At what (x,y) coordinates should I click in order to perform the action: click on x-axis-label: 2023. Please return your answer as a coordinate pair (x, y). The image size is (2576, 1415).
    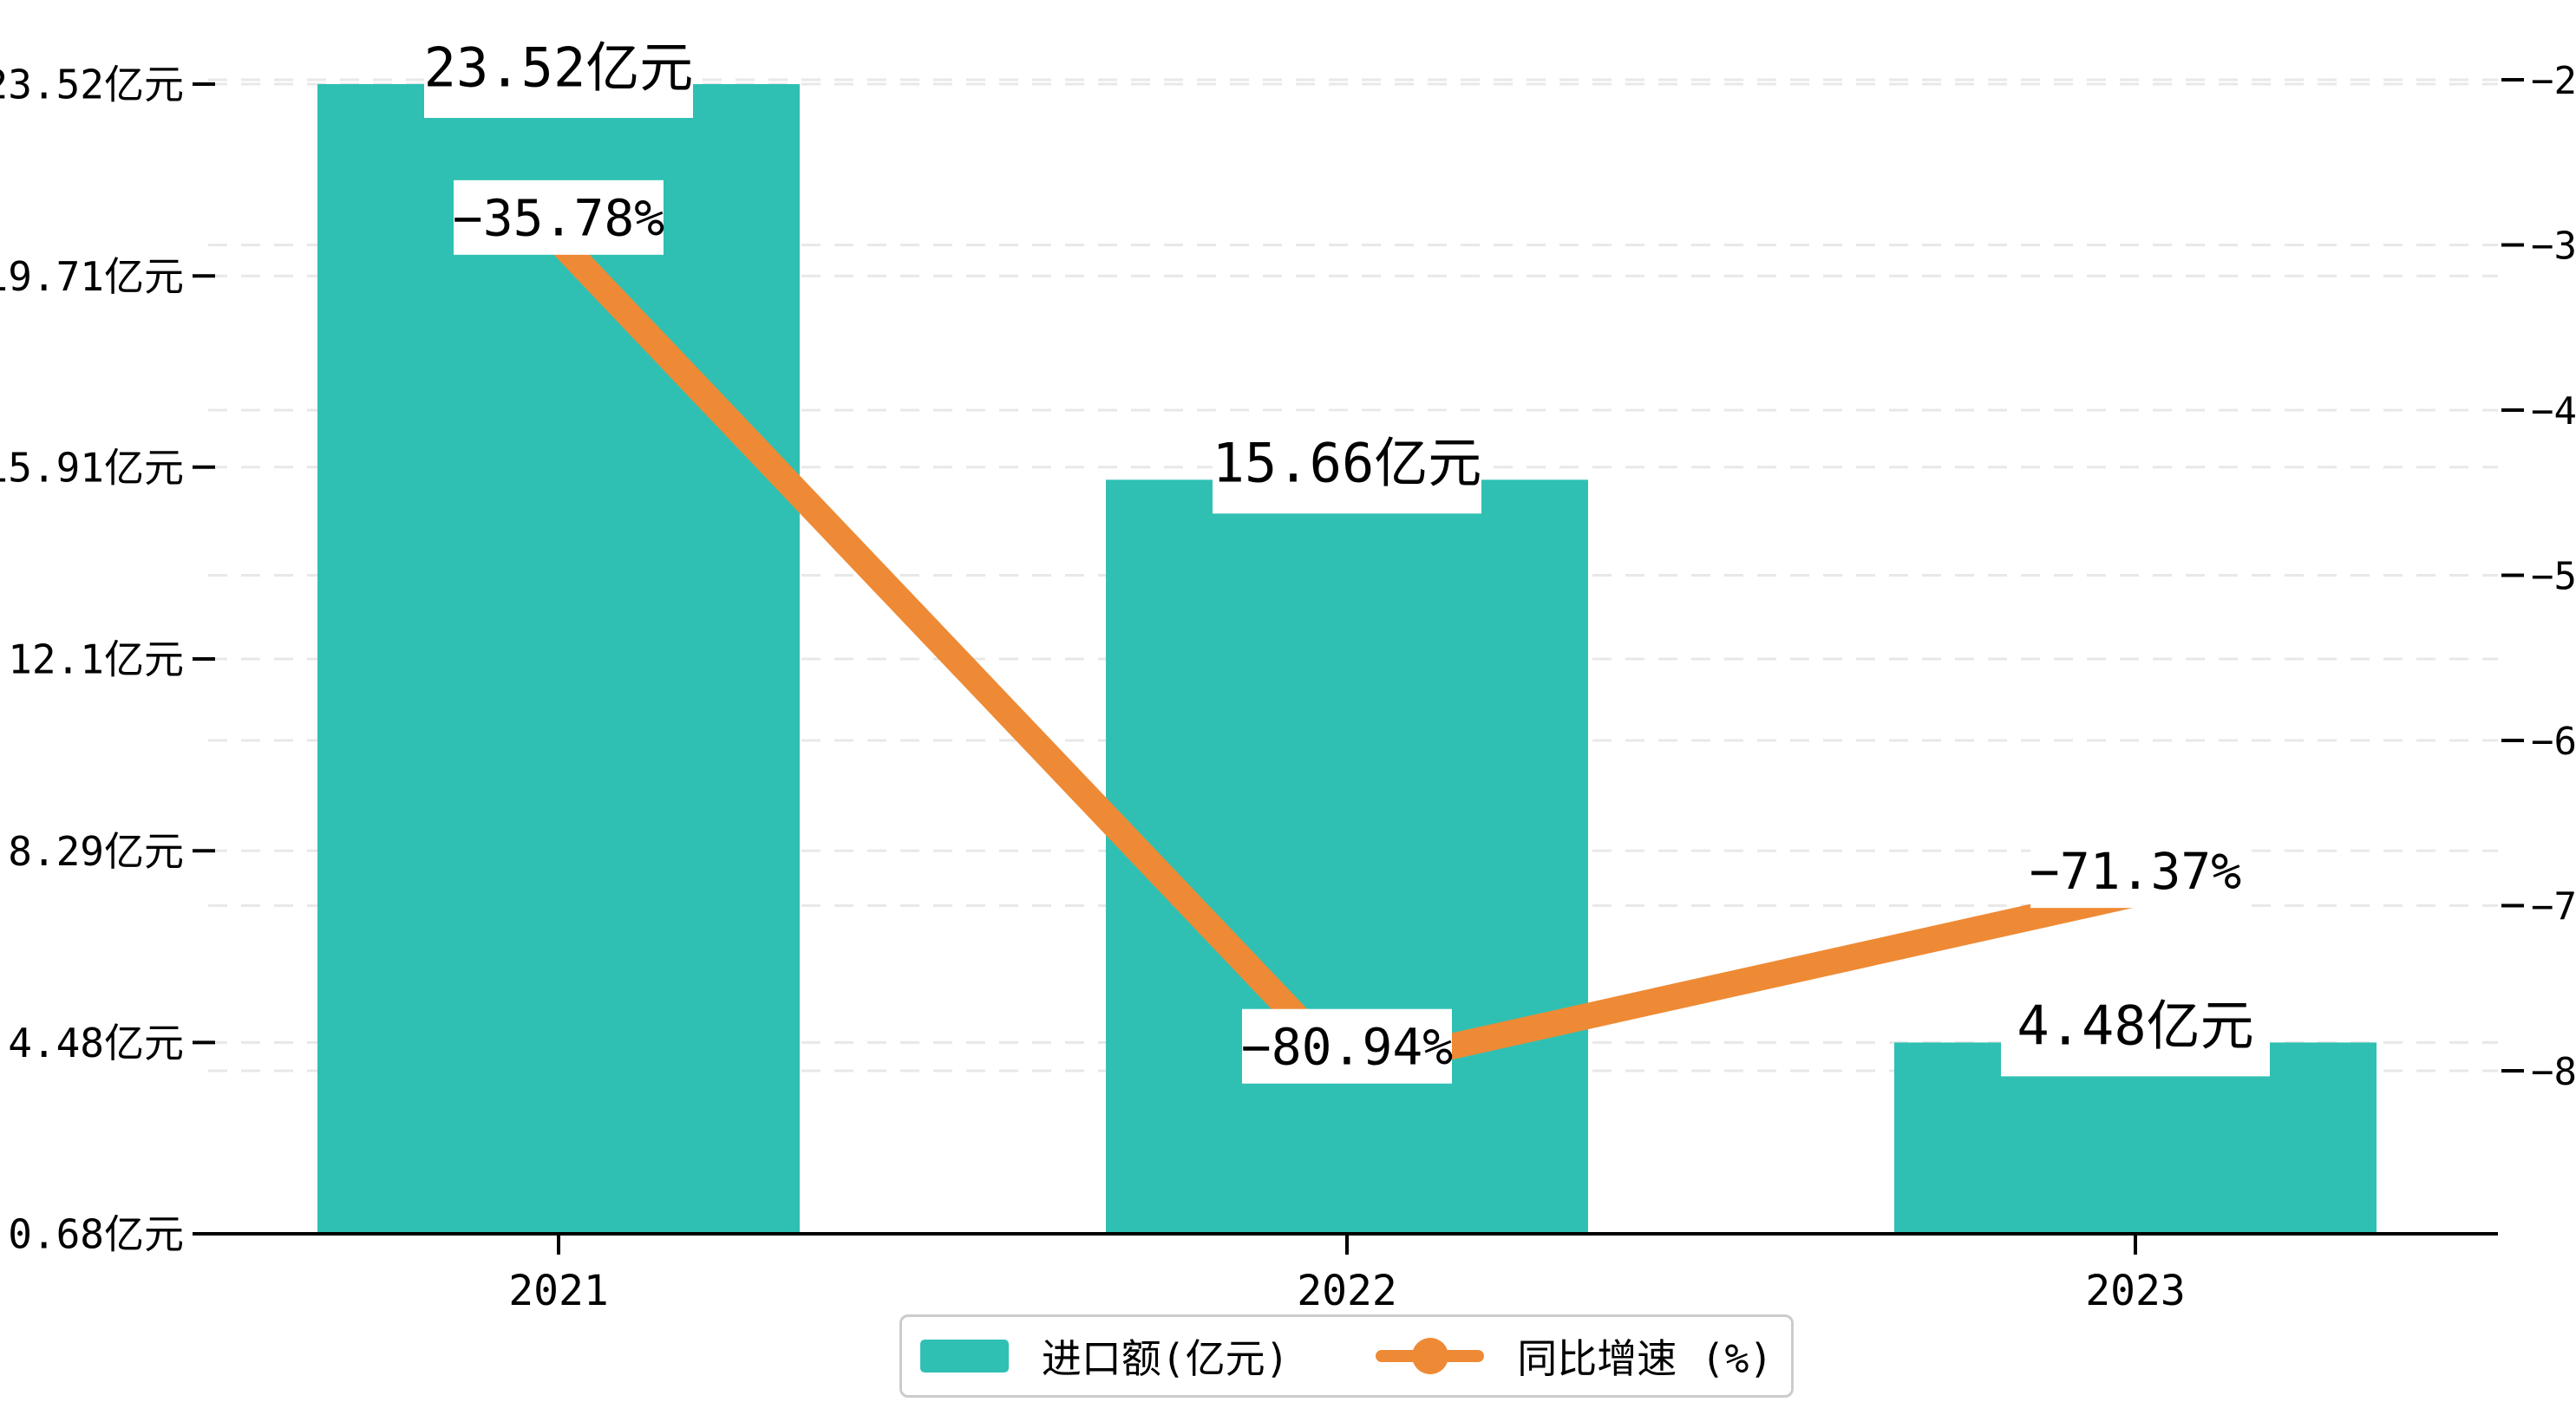
    Looking at the image, I should click on (2135, 1291).